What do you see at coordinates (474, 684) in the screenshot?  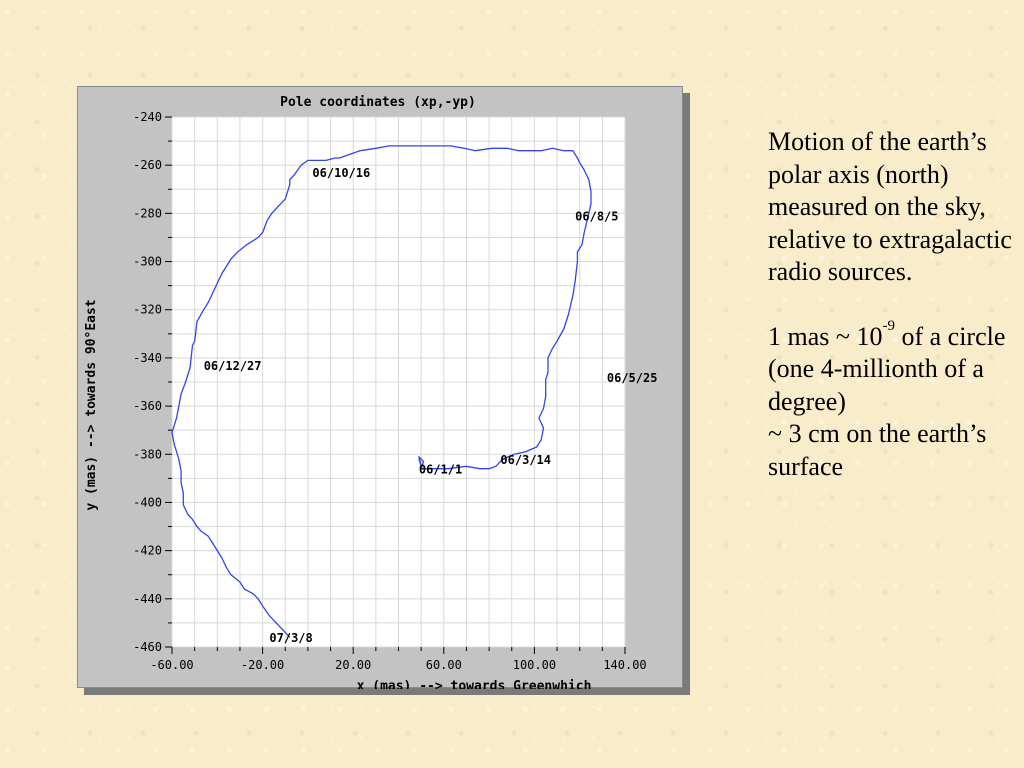 I see `x-axis-label: x (mas) --> towards Greenwhich` at bounding box center [474, 684].